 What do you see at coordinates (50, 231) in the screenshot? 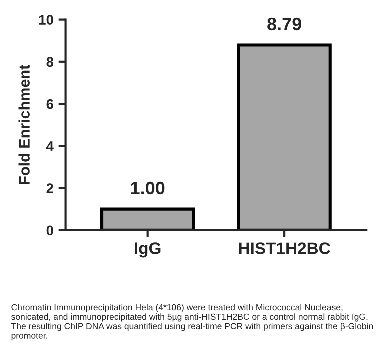
I see `y-tick-label: 0` at bounding box center [50, 231].